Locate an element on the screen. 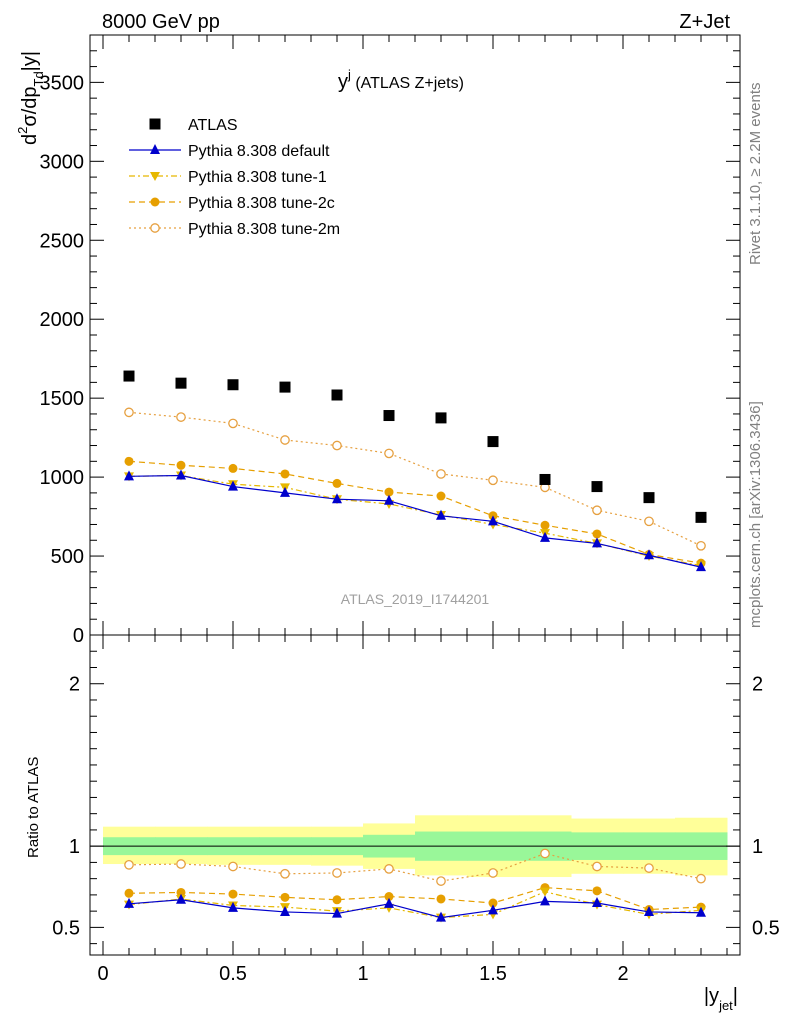  legend-label-default: Pythia 8.308 default is located at coordinates (259, 151).